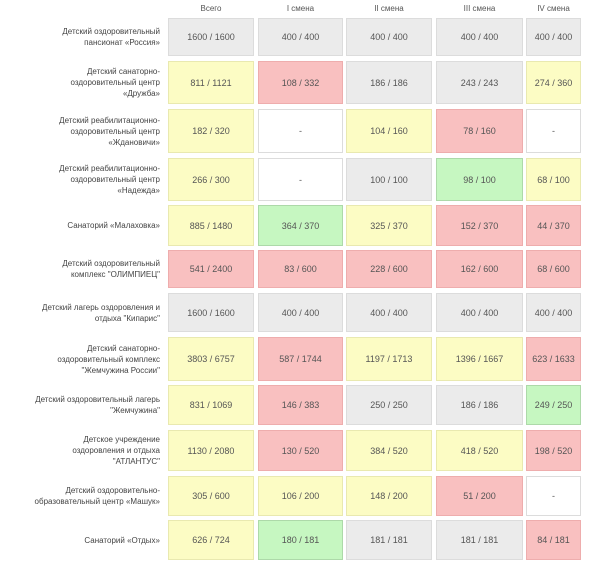 The height and width of the screenshot is (566, 604). What do you see at coordinates (389, 131) in the screenshot?
I see `table-cell: 104 / 160` at bounding box center [389, 131].